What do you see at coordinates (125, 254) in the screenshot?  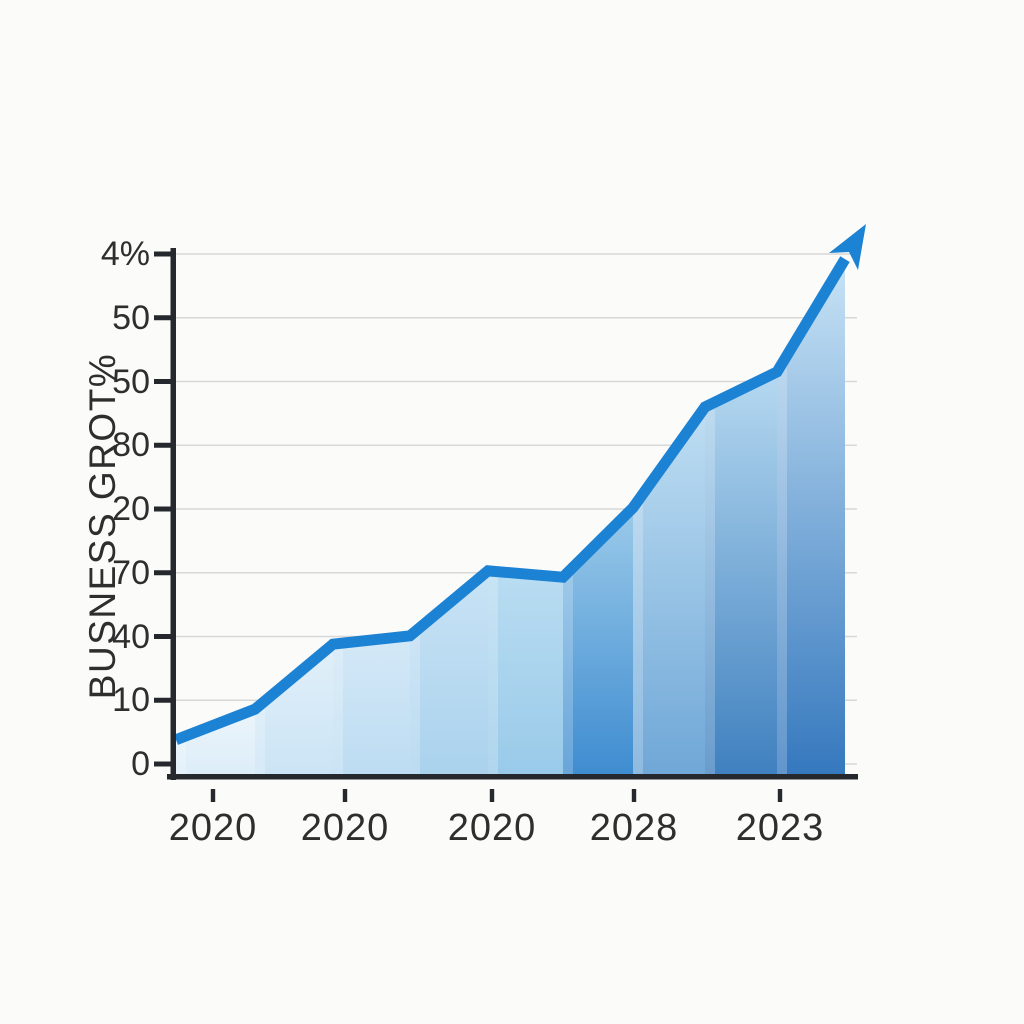 I see `y-tick-label: 4%` at bounding box center [125, 254].